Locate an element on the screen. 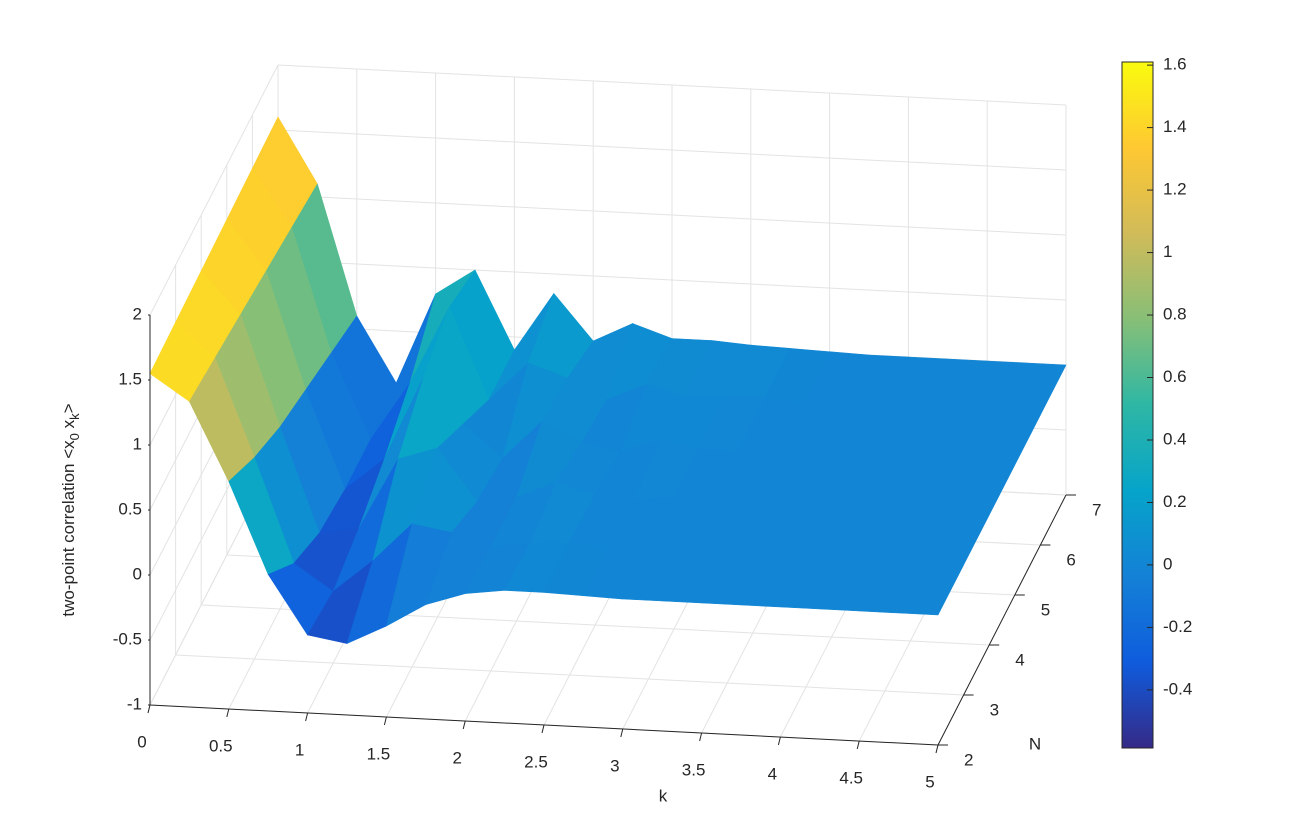  z-label-part: two-point correlation <x is located at coordinates (68, 528).